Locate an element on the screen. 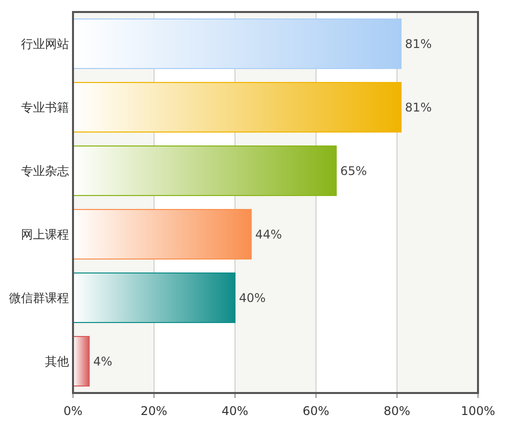 This screenshot has height=438, width=529. y-tick-label: 专业书籍 is located at coordinates (45, 107).